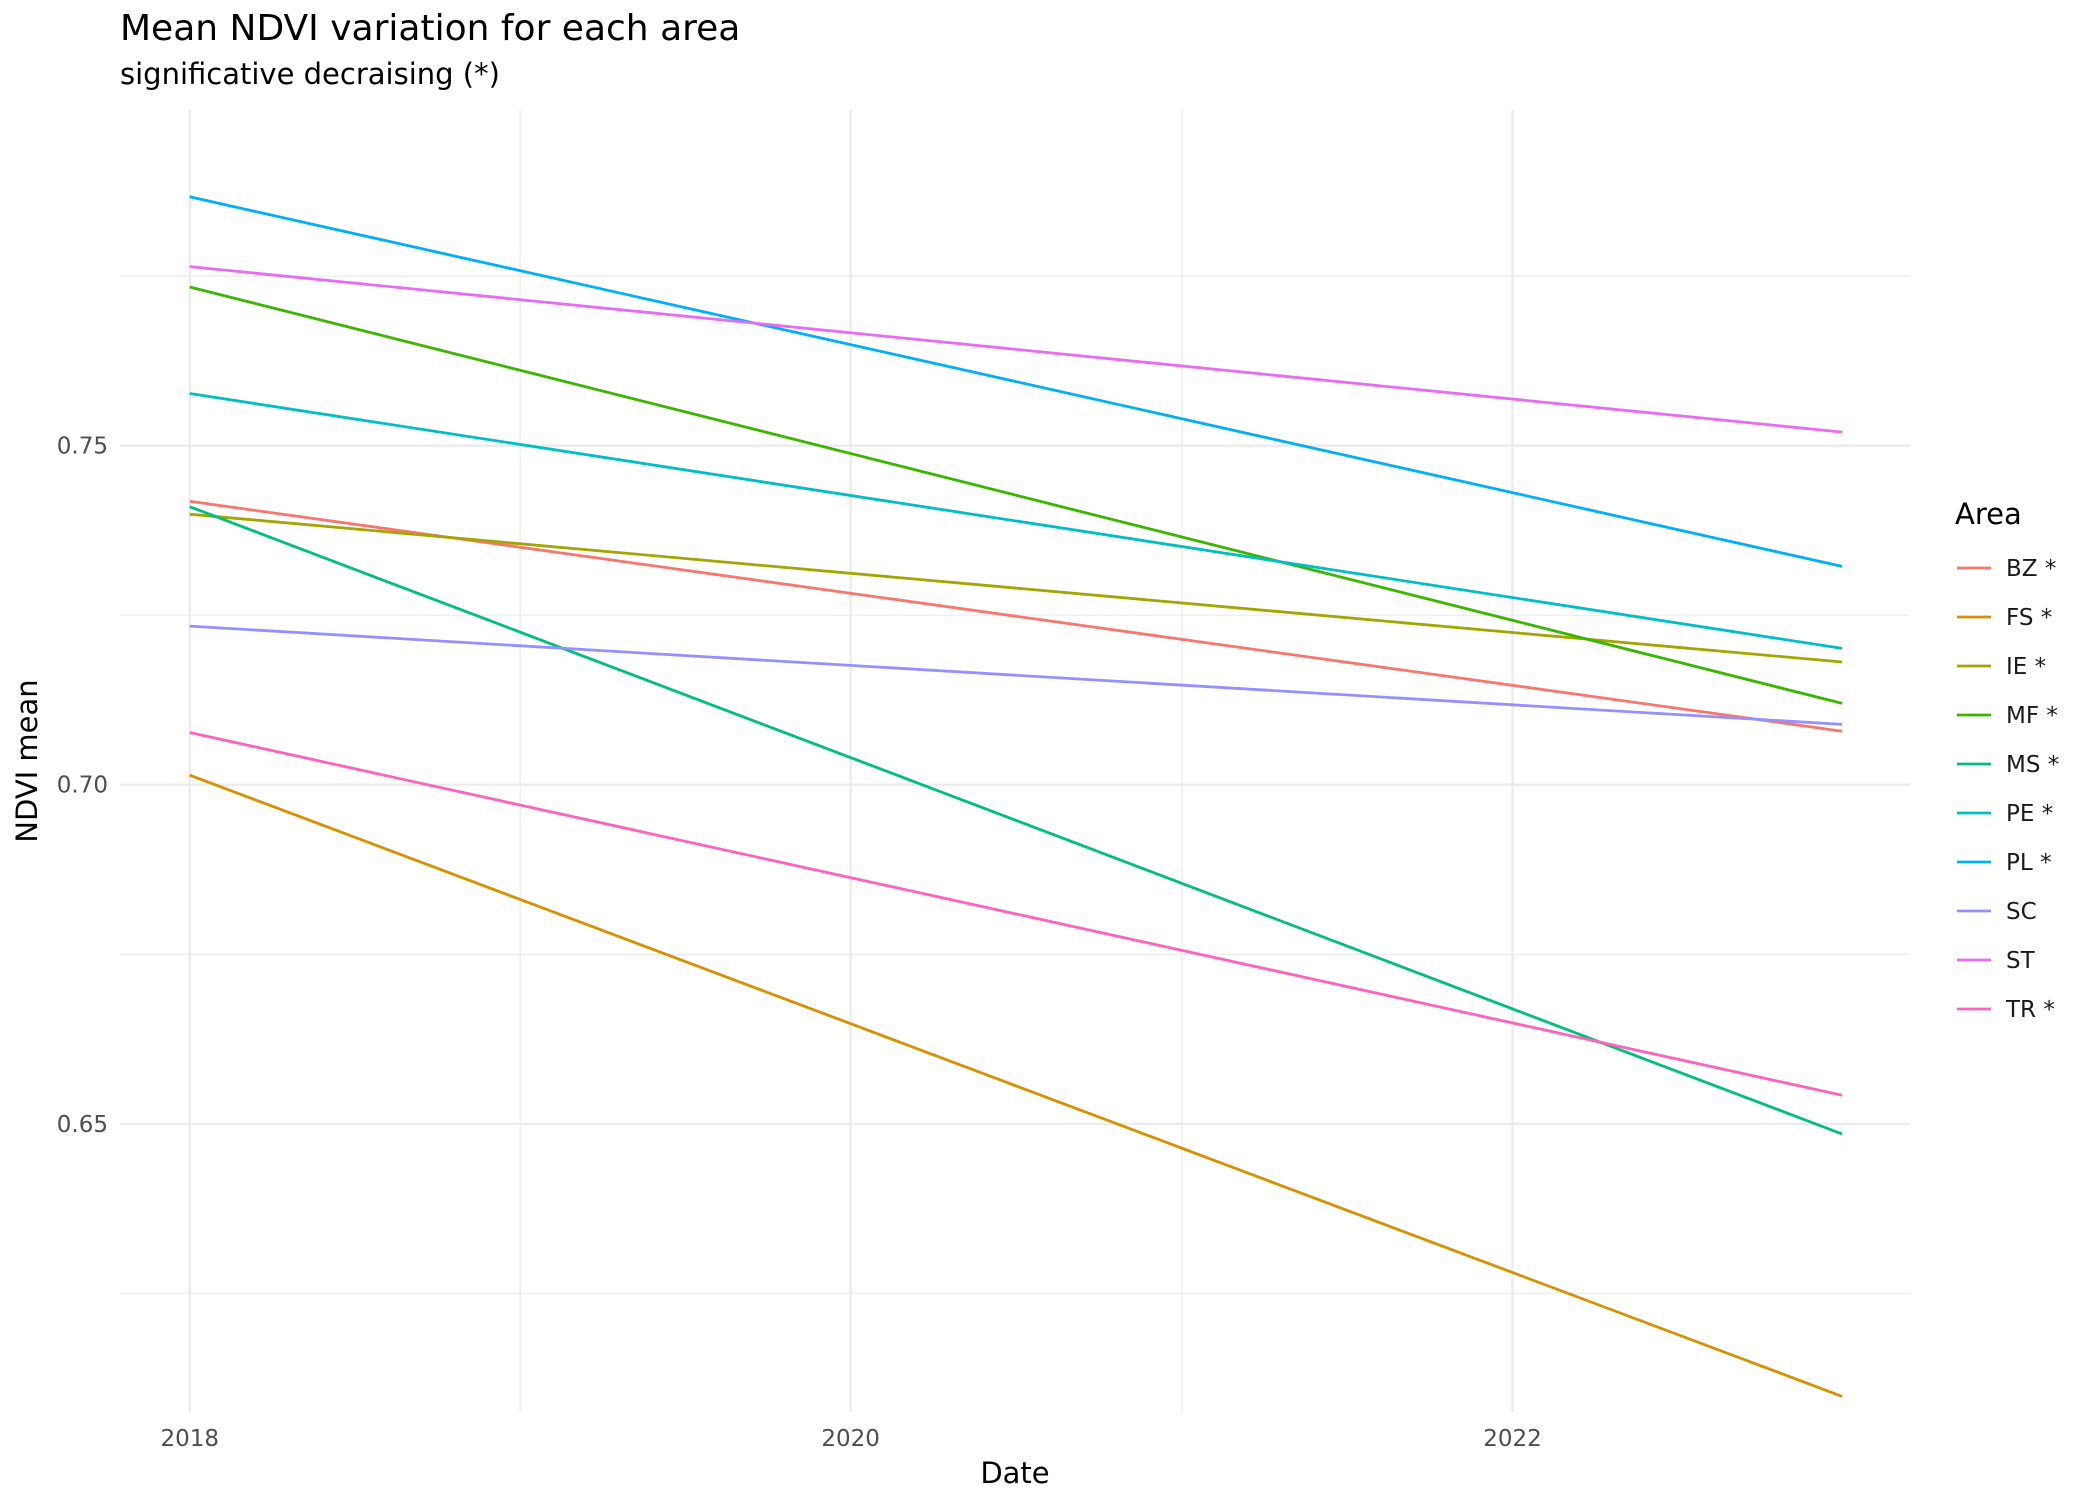  I want to click on legend-label: BZ *, so click(2031, 569).